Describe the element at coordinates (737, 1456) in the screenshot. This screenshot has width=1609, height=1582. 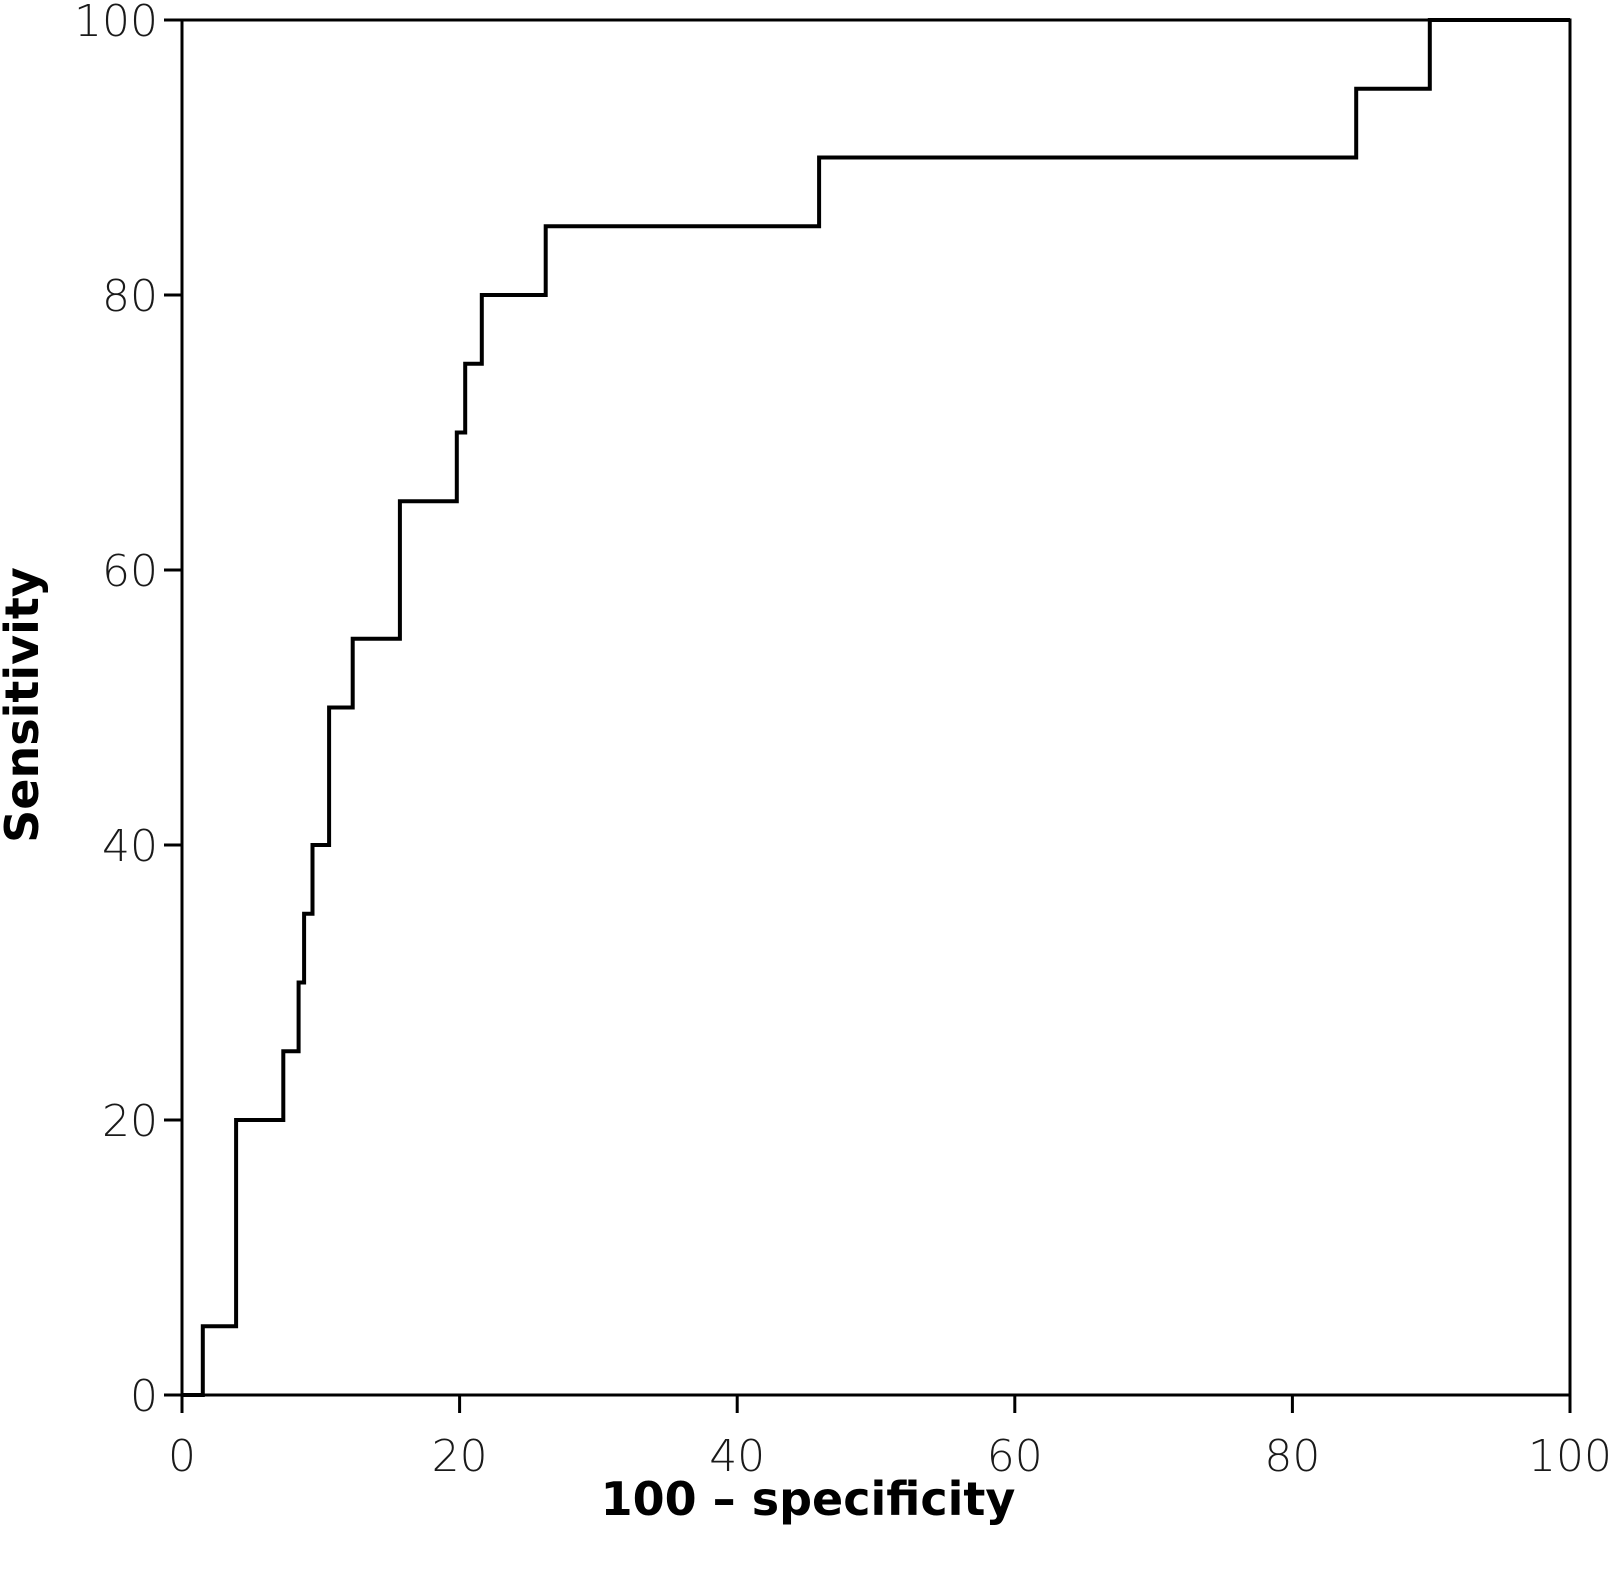
I see `x-tick-label: 40` at that location.